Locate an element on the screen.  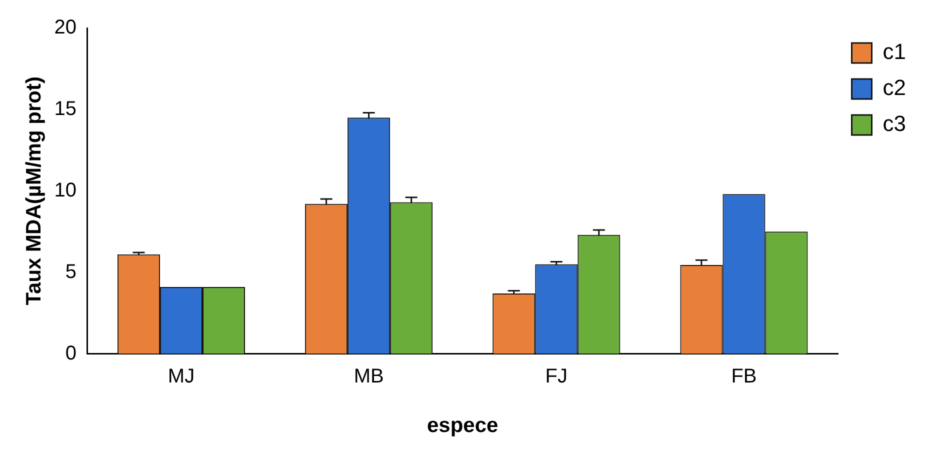
y-tick-label: 15 is located at coordinates (65, 109).